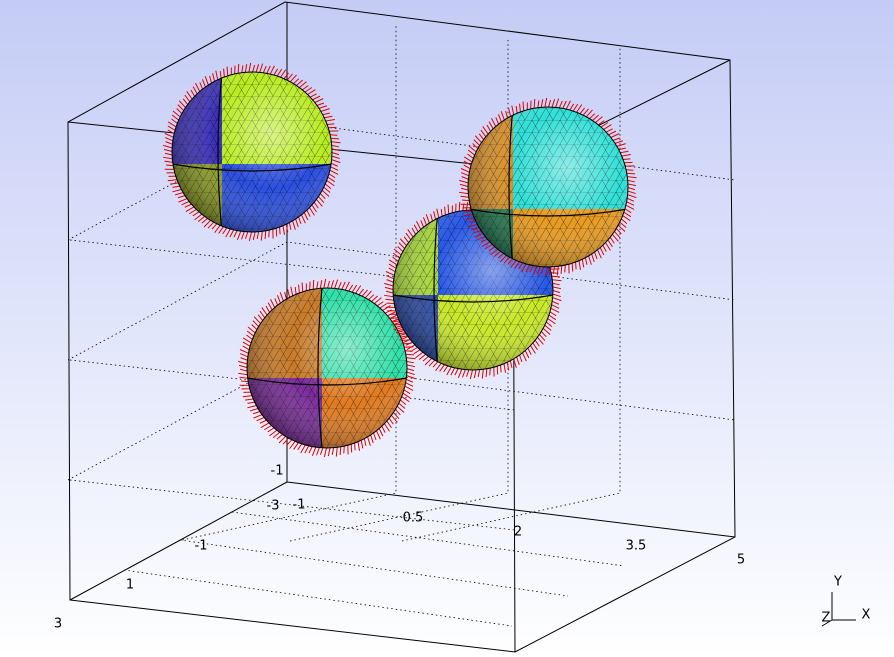 The height and width of the screenshot is (657, 894). I want to click on triad-label: Z, so click(826, 618).